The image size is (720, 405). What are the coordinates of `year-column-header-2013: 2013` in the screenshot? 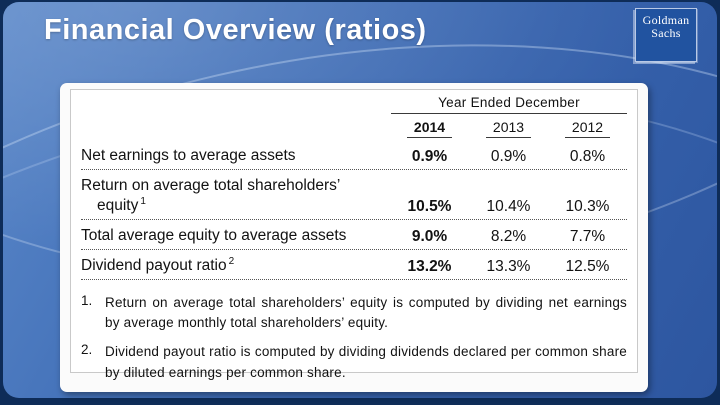 It's located at (508, 128).